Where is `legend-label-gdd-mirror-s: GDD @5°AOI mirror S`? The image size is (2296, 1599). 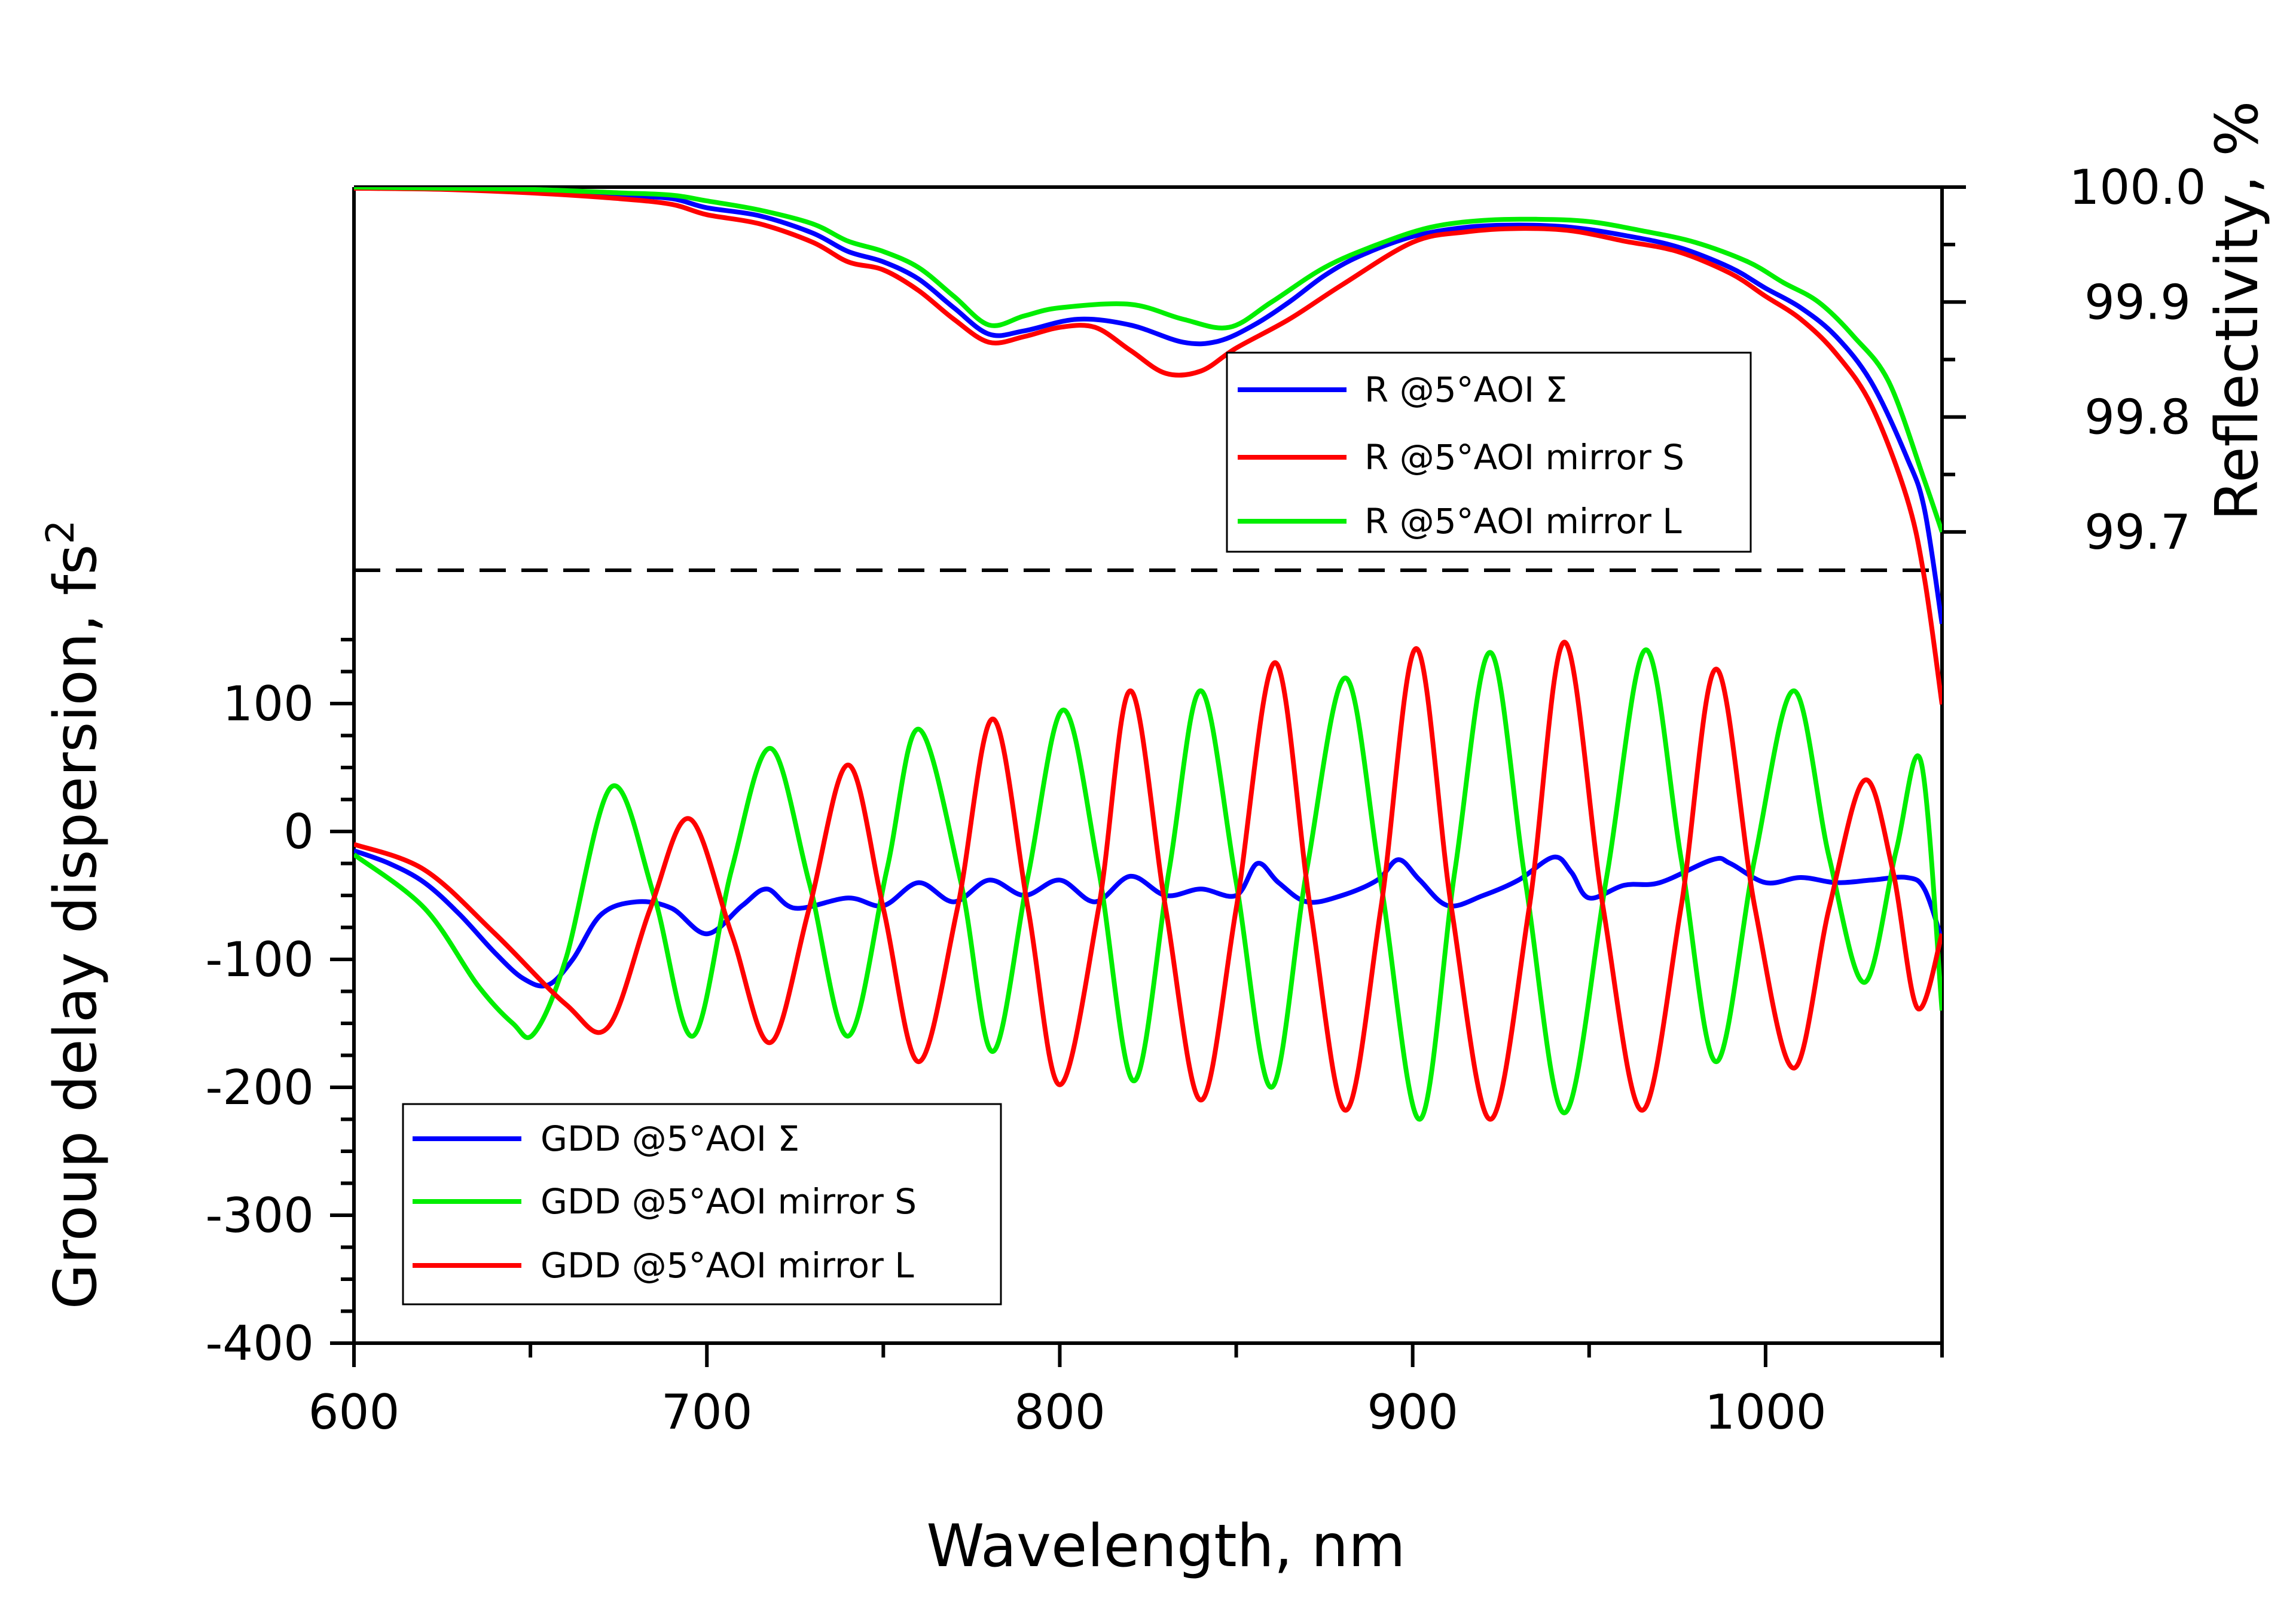
legend-label-gdd-mirror-s: GDD @5°AOI mirror S is located at coordinates (729, 1201).